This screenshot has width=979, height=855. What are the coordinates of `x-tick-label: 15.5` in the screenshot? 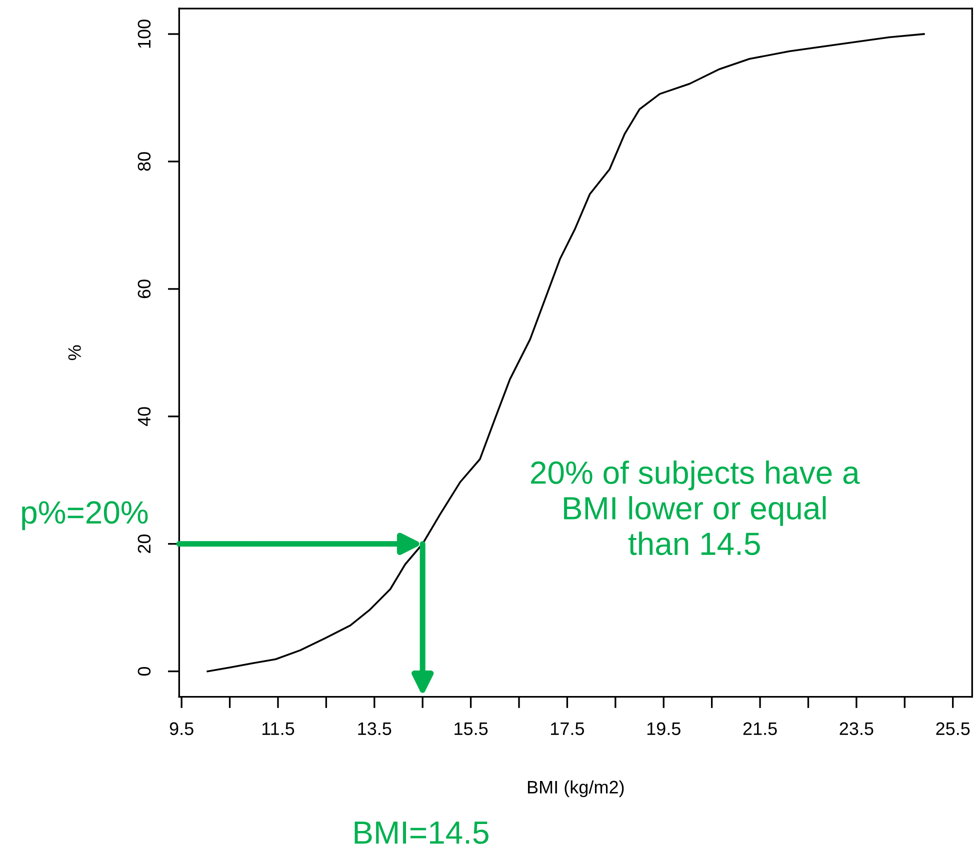 It's located at (471, 729).